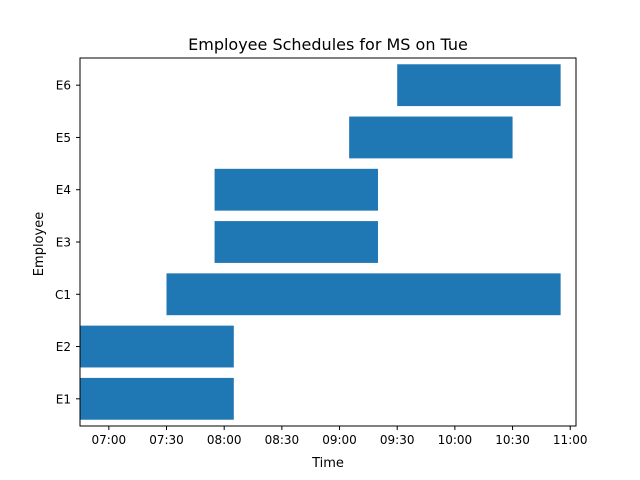 The image size is (640, 480). I want to click on y-tick-label: E5, so click(63, 138).